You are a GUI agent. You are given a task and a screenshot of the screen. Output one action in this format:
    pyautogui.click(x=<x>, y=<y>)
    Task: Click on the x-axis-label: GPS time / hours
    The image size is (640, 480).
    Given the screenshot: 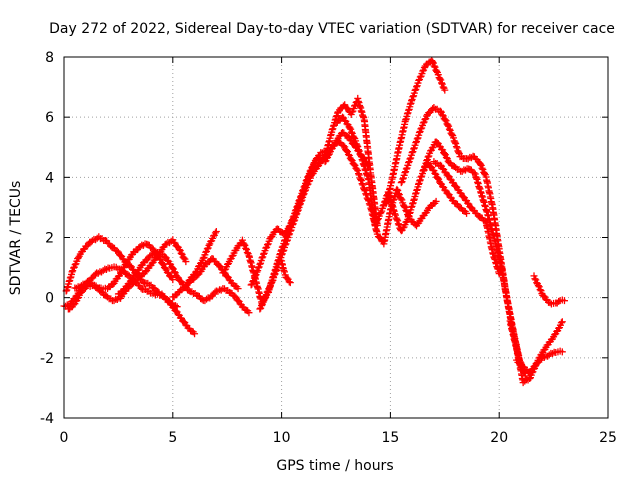 What is the action you would take?
    pyautogui.click(x=334, y=466)
    